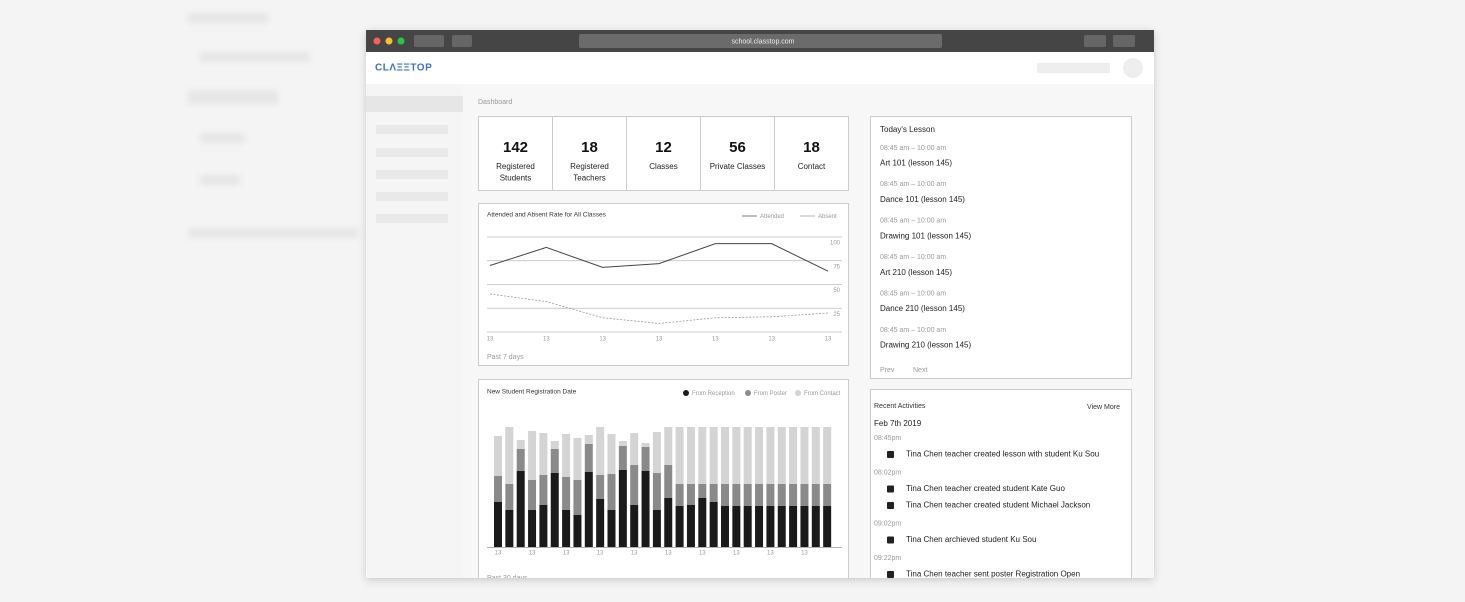  I want to click on y-tick-label: 75, so click(836, 267).